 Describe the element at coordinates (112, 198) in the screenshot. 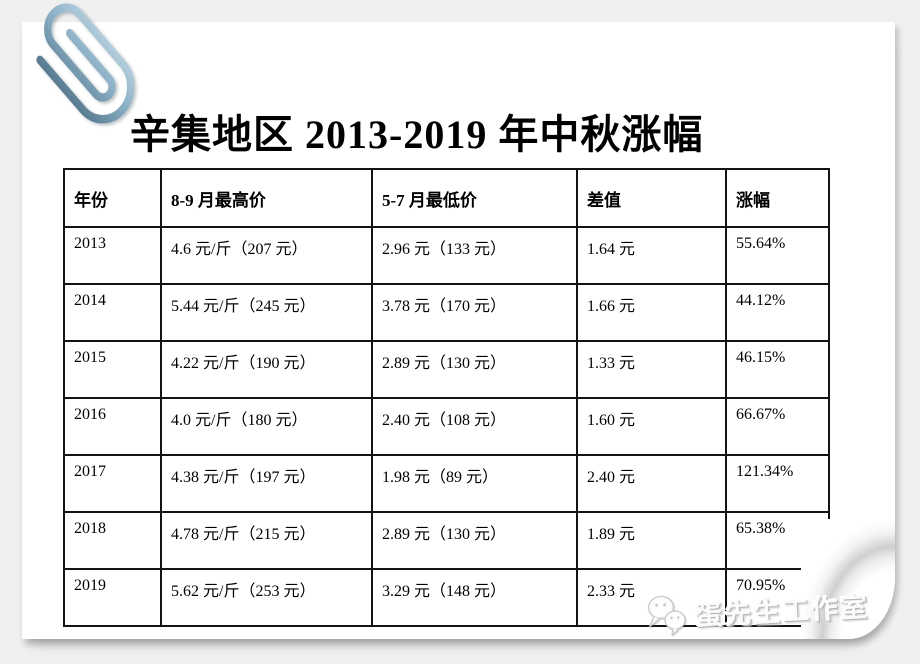

I see `column-header-year: 年份` at that location.